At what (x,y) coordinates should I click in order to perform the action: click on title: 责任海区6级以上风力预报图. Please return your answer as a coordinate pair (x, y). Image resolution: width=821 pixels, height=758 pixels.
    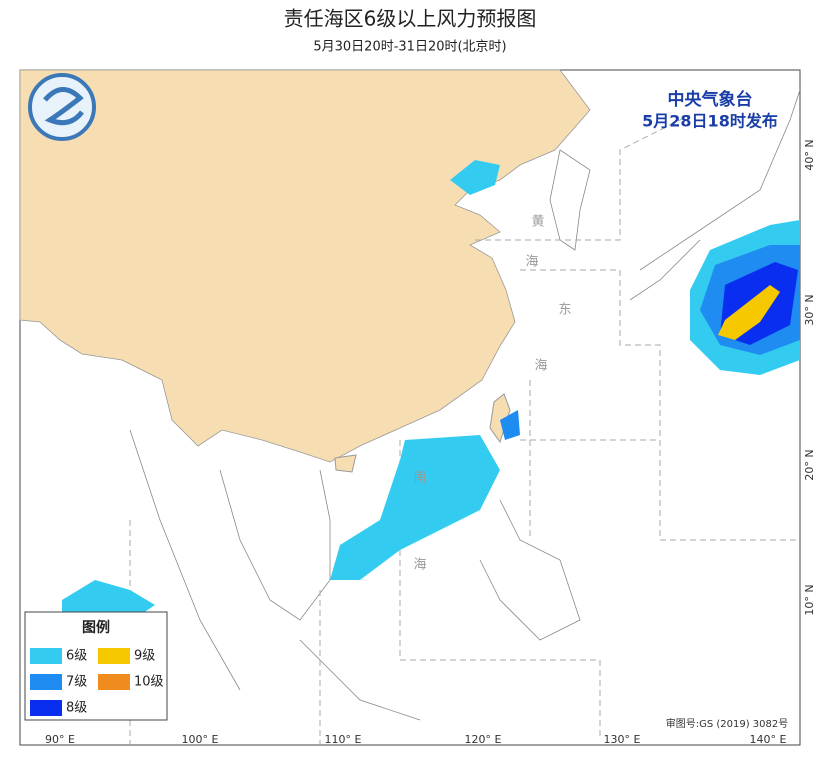
    Looking at the image, I should click on (410, 19).